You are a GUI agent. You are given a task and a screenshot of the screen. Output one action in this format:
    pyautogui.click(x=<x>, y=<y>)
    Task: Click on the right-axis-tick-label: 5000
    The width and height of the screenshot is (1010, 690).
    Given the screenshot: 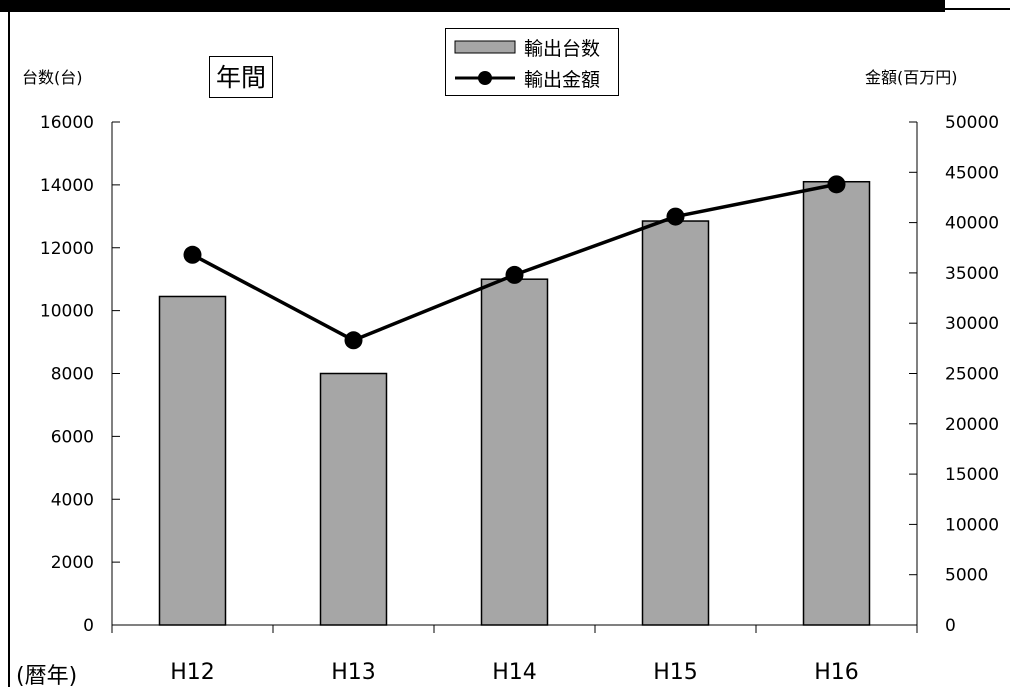 What is the action you would take?
    pyautogui.click(x=966, y=576)
    